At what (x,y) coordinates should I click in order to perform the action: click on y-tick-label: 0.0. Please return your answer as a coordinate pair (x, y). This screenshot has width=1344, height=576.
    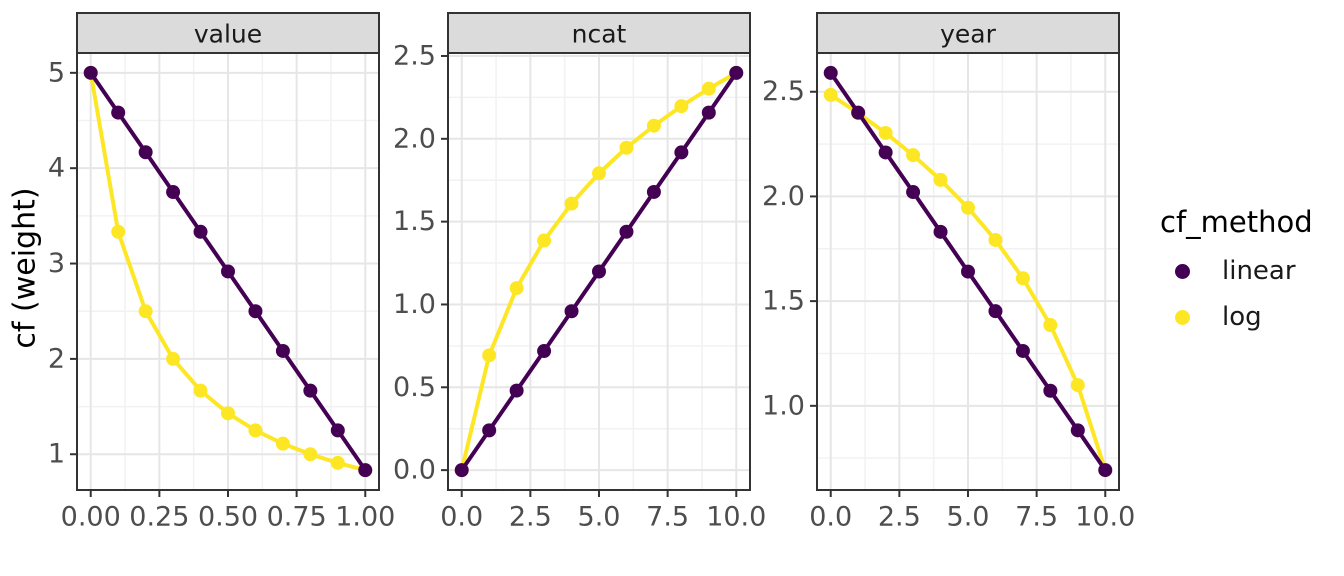
    Looking at the image, I should click on (414, 470).